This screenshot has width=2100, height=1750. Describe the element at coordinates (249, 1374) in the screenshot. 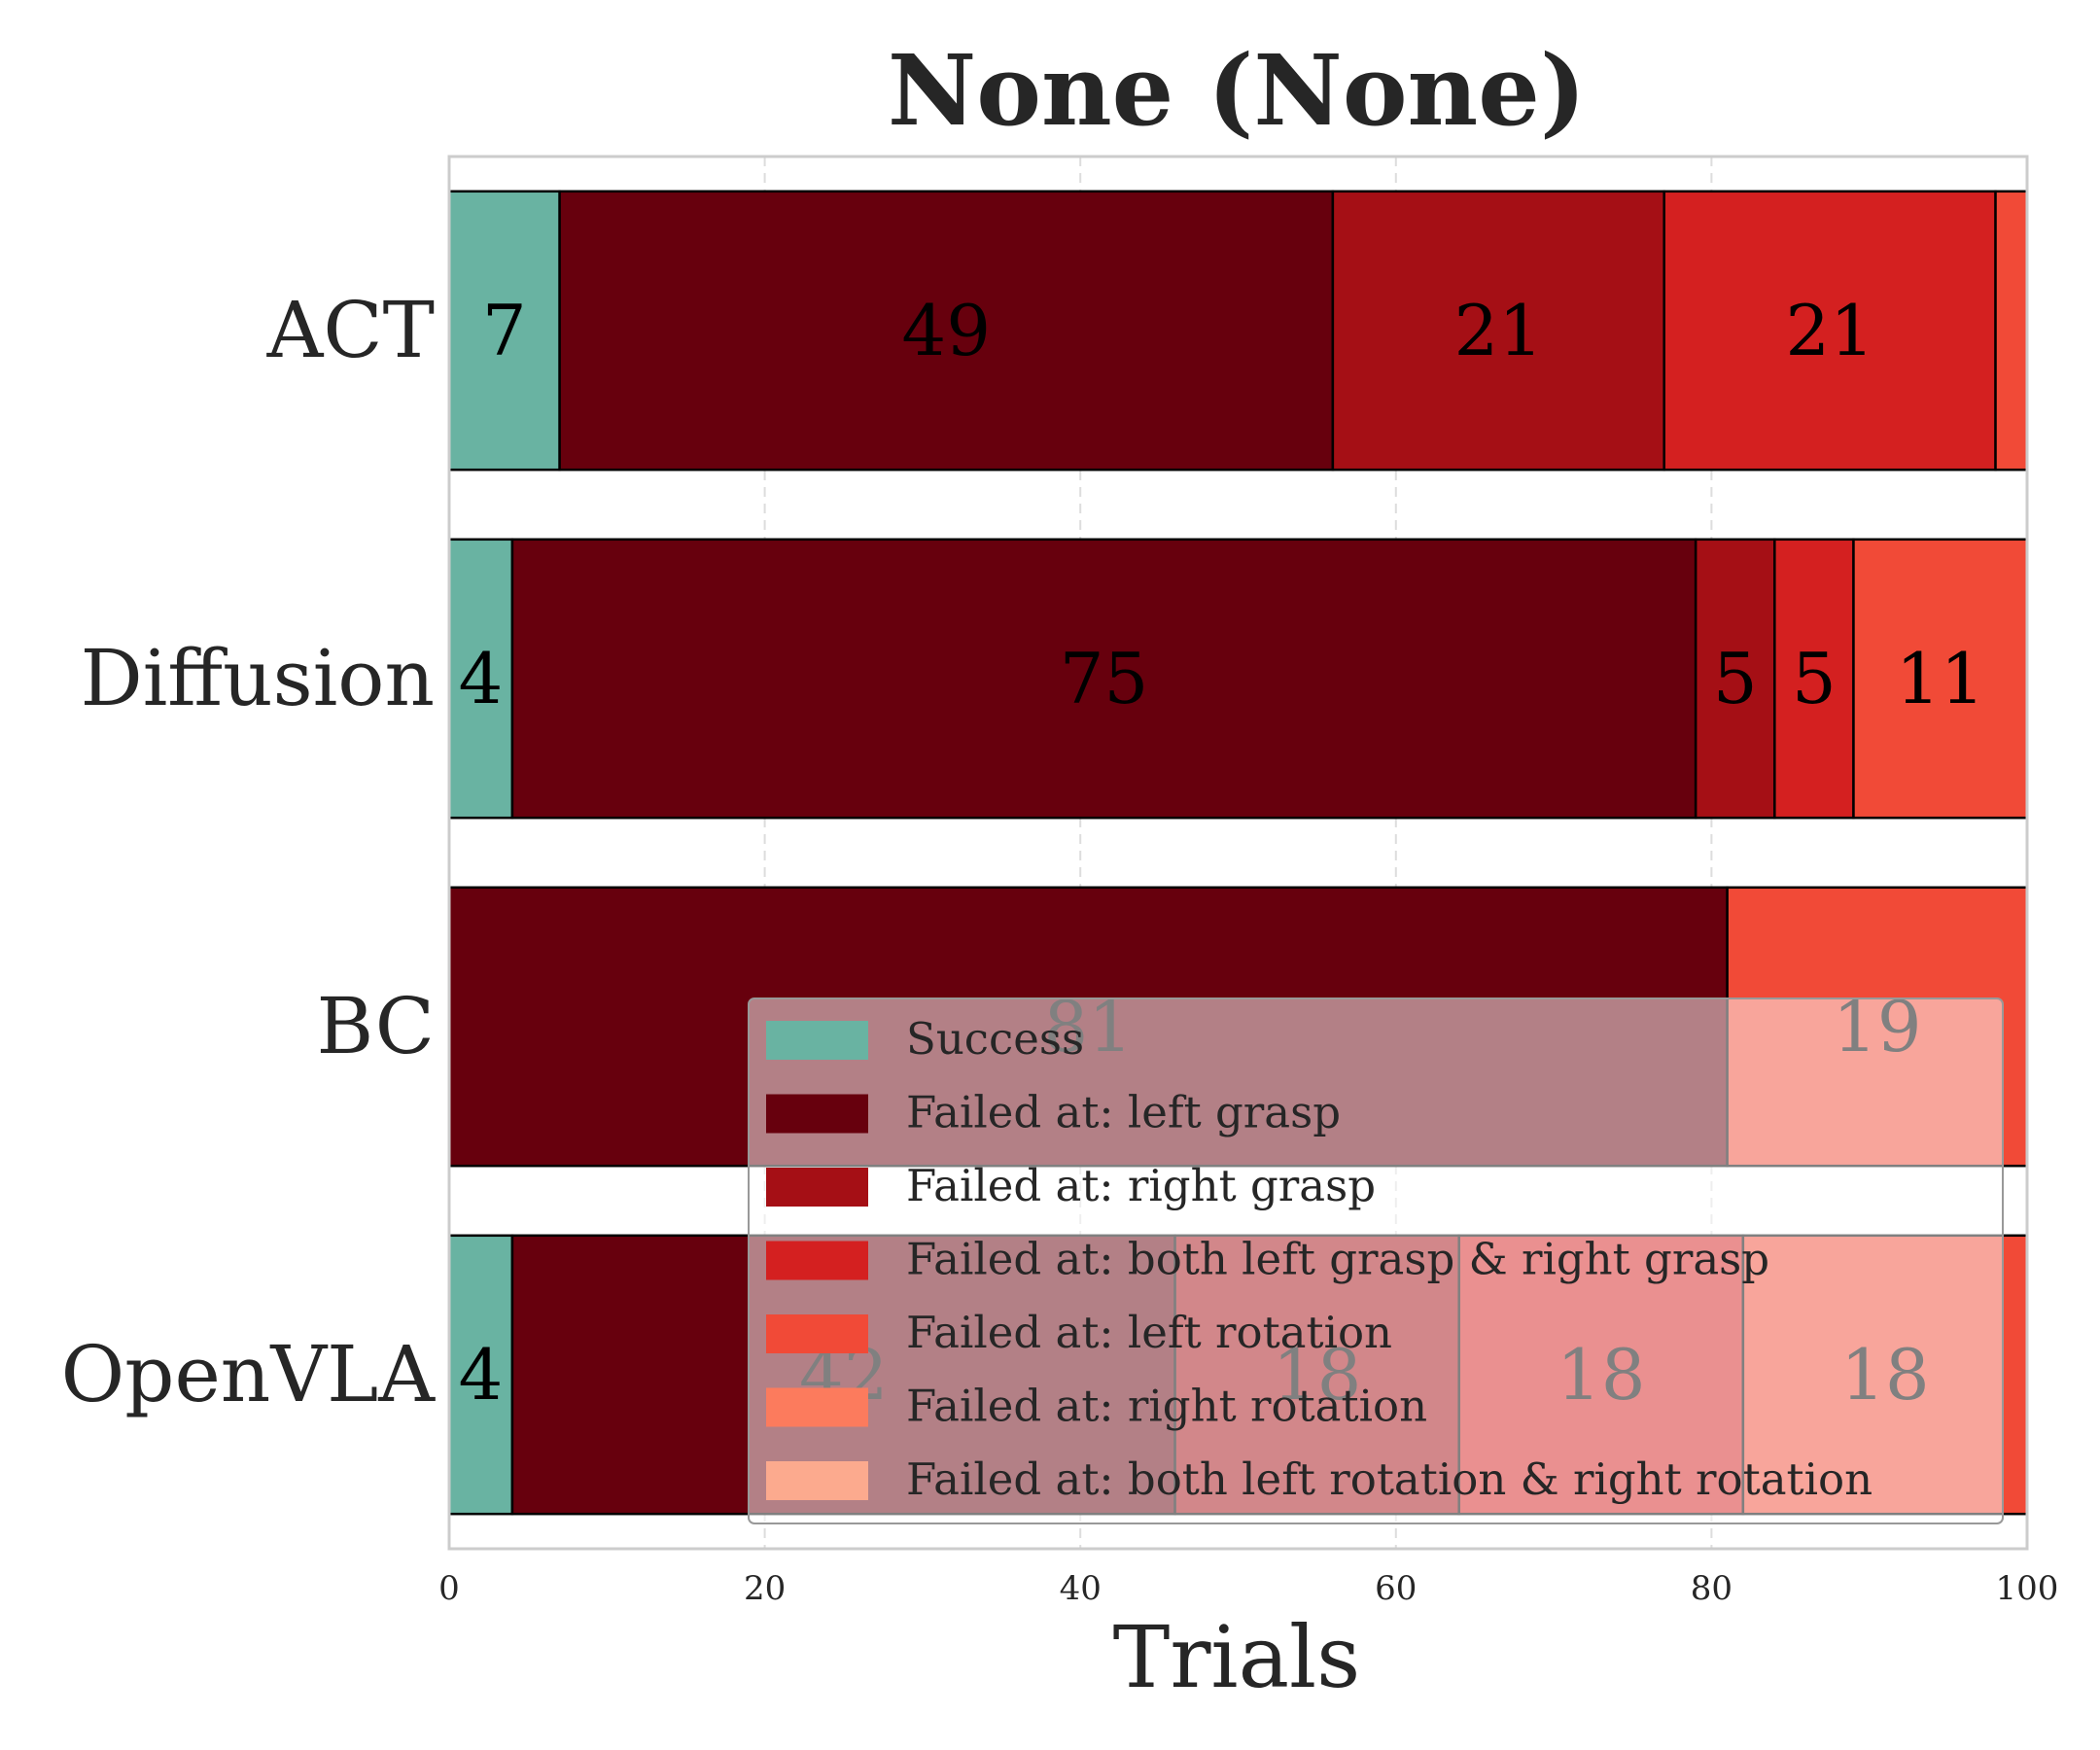

I see `category-label-openvla: OpenVLA` at that location.